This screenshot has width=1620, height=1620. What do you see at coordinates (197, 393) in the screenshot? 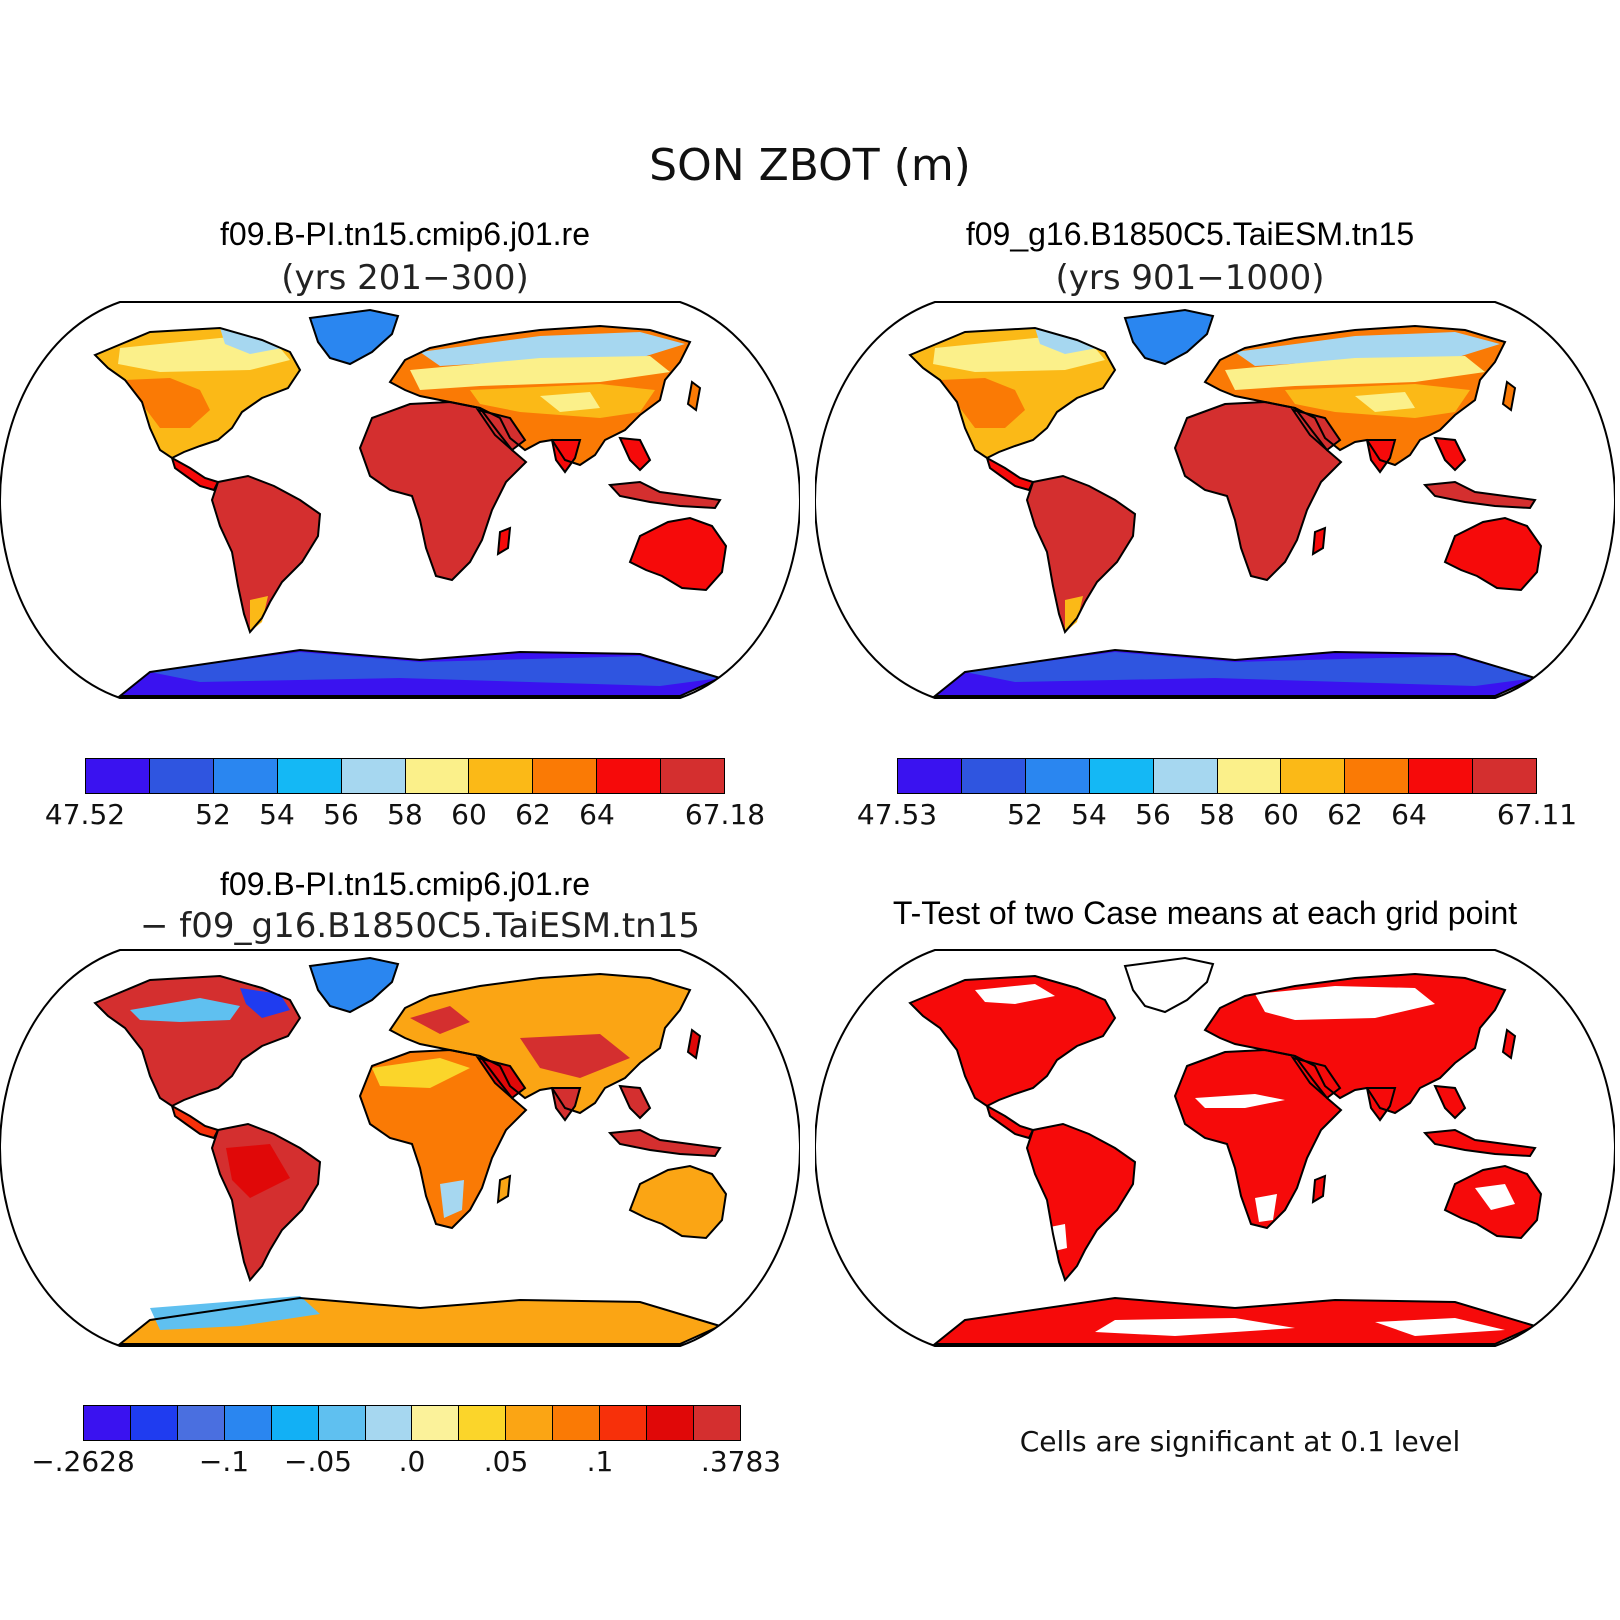
I see `coastline-namerica` at bounding box center [197, 393].